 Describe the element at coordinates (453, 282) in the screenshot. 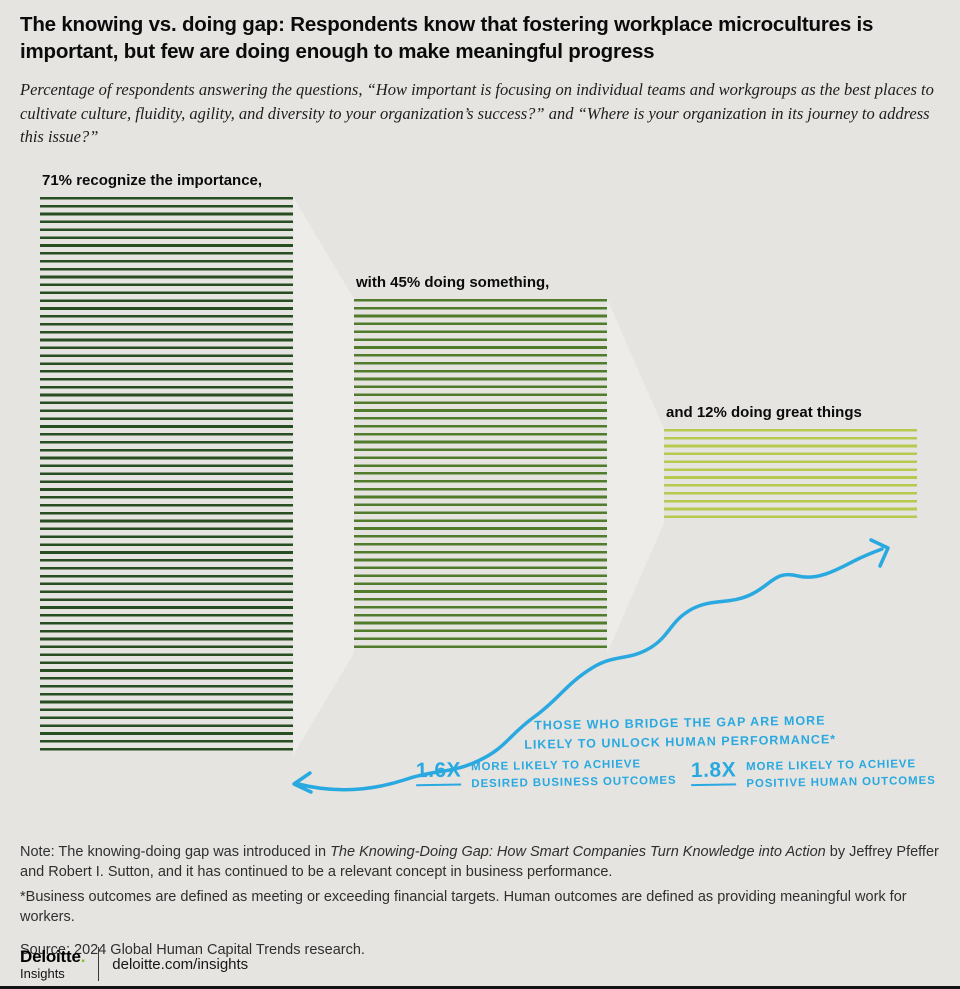

I see `bar-label-doing-something: with 45% doing something,` at that location.